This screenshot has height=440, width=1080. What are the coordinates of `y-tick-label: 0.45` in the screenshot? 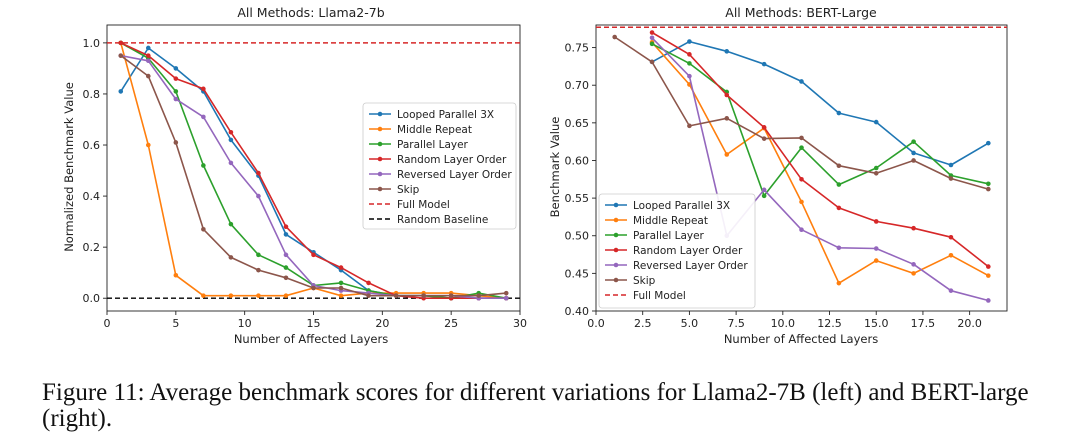 It's located at (577, 273).